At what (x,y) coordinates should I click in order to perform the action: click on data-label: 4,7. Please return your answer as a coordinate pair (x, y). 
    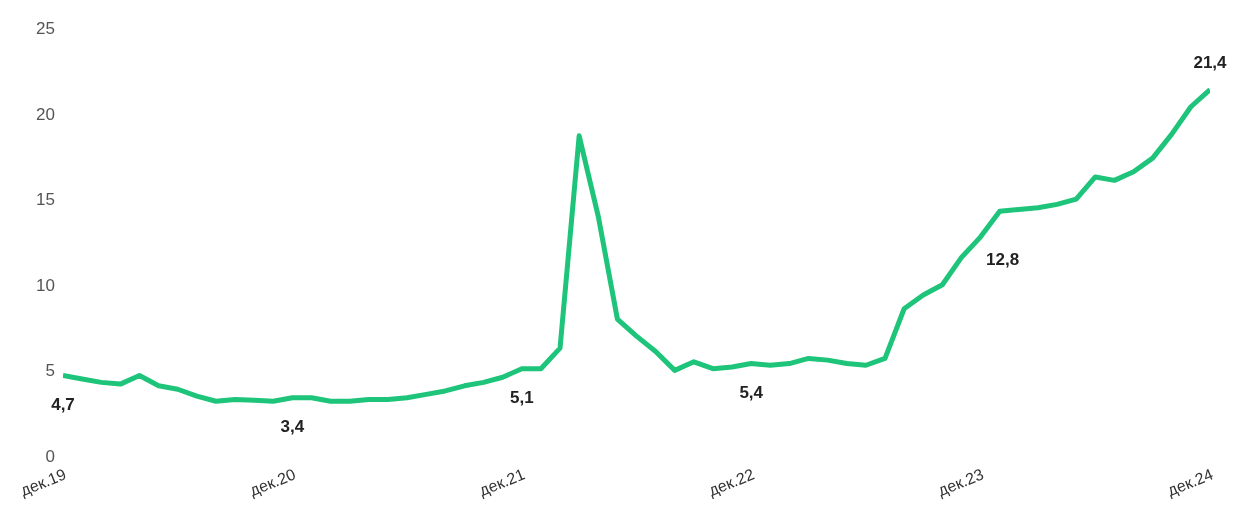
    Looking at the image, I should click on (63, 404).